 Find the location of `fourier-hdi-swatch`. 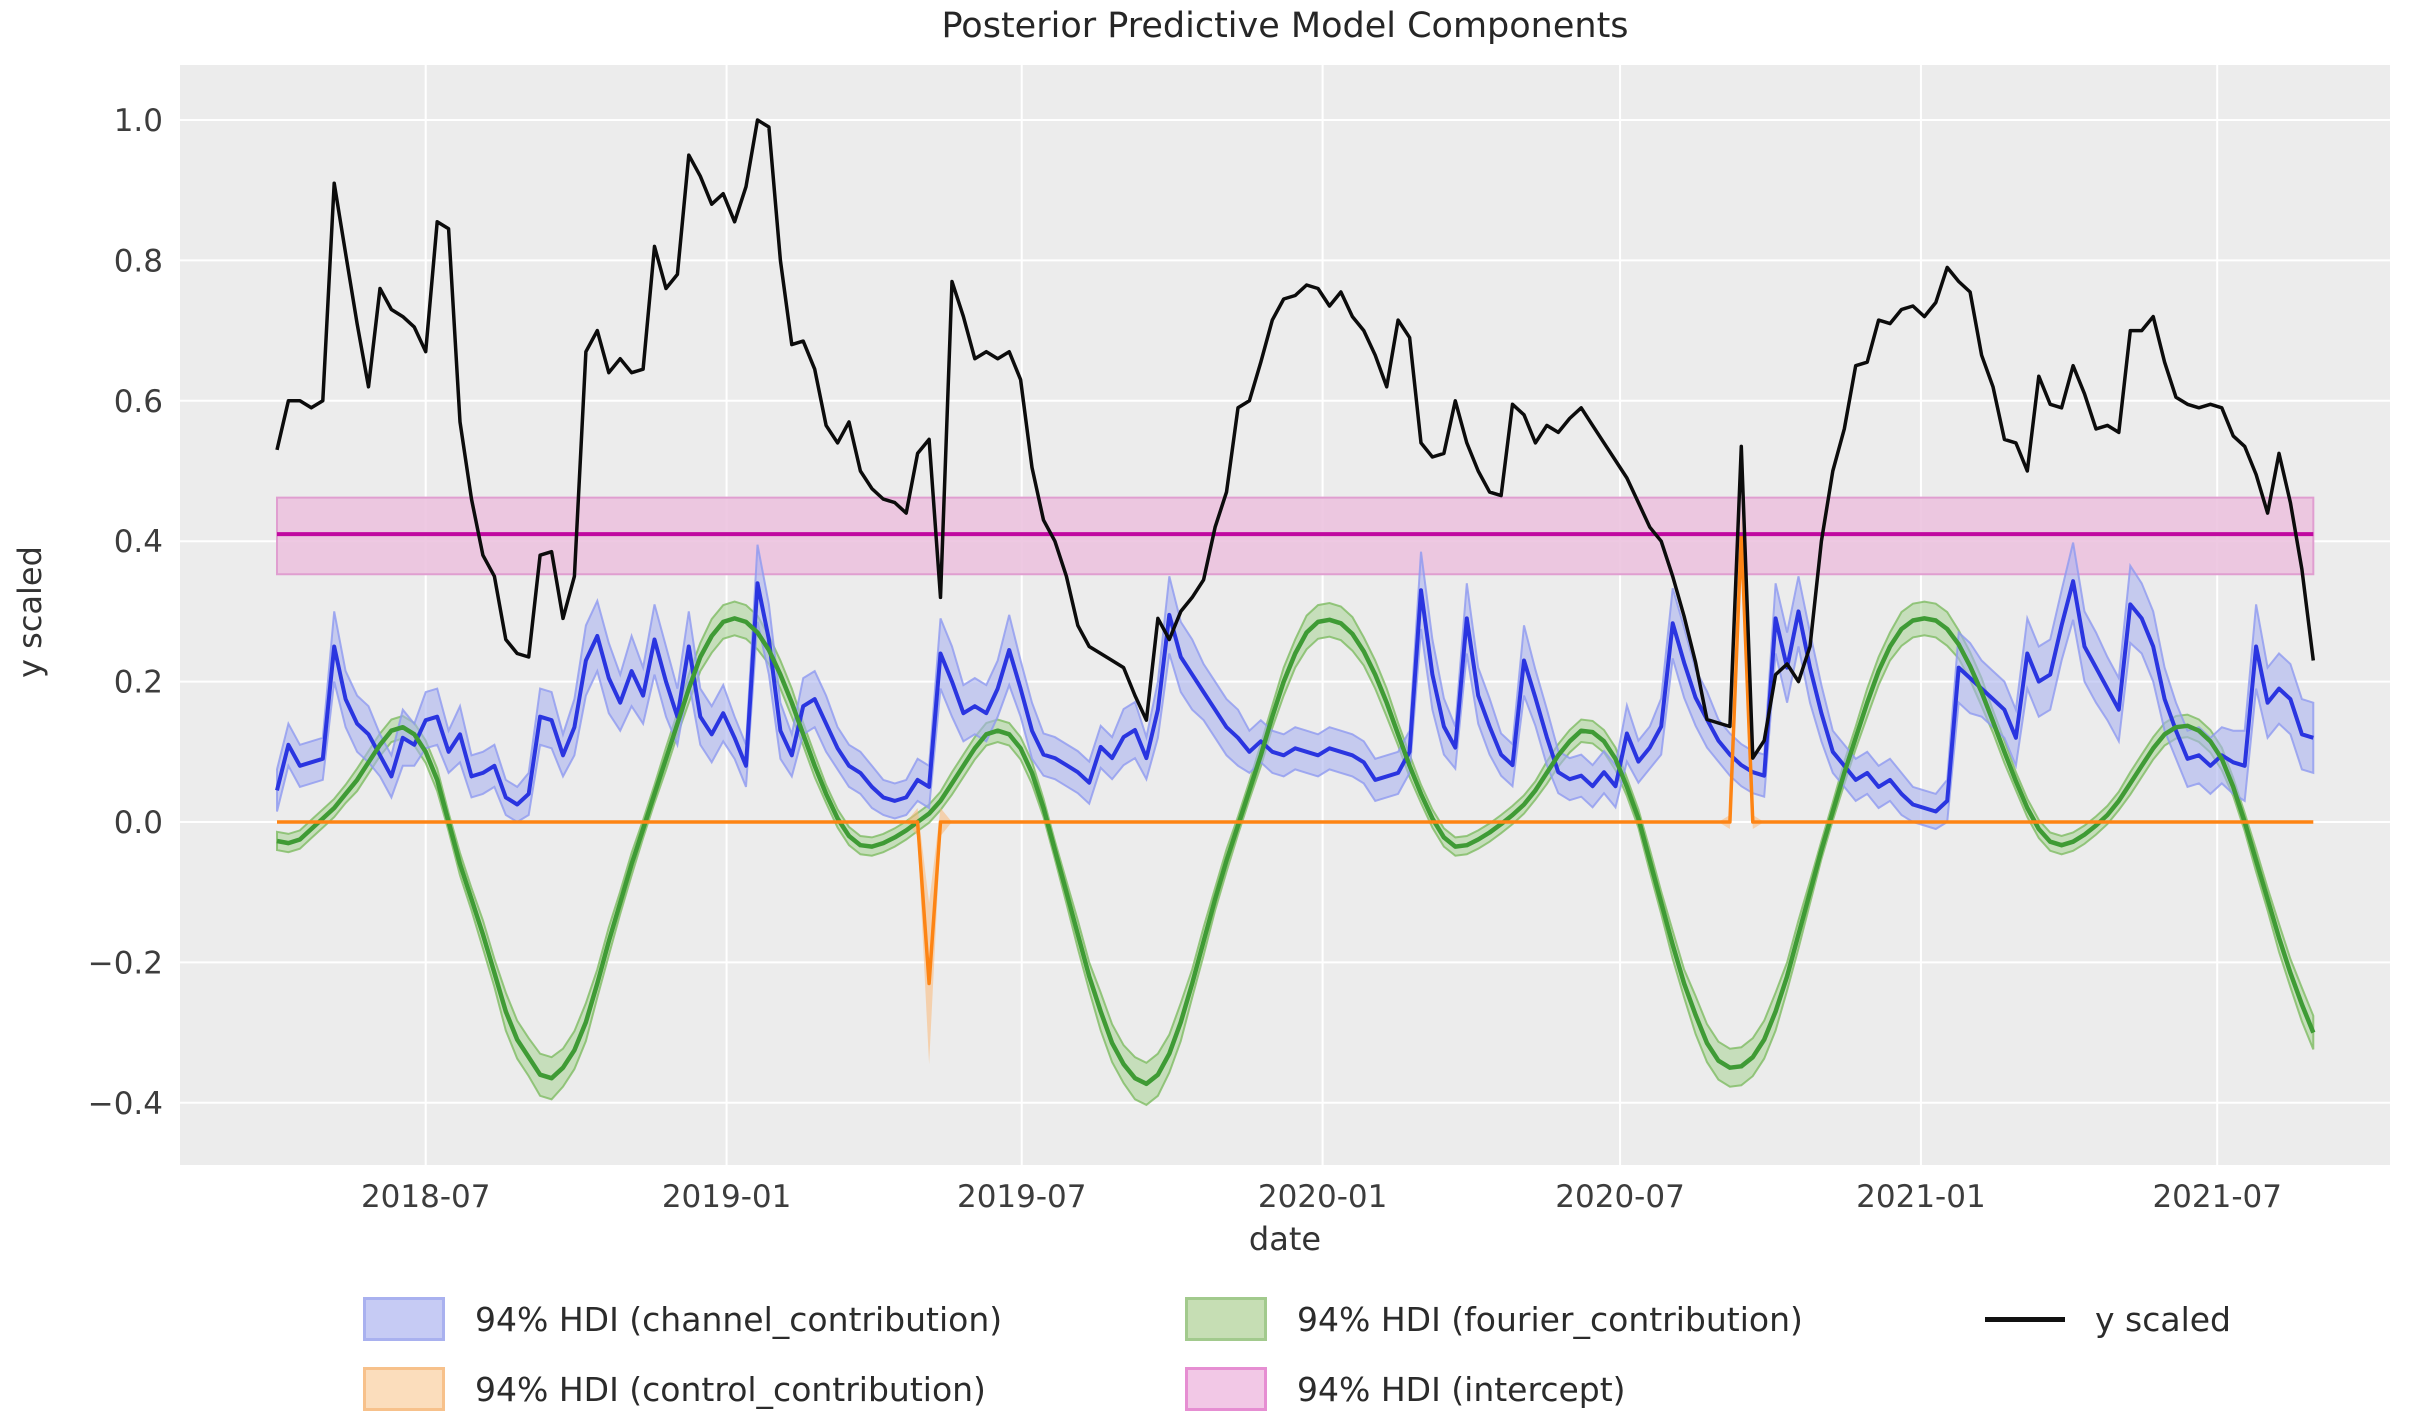

fourier-hdi-swatch is located at coordinates (1226, 1319).